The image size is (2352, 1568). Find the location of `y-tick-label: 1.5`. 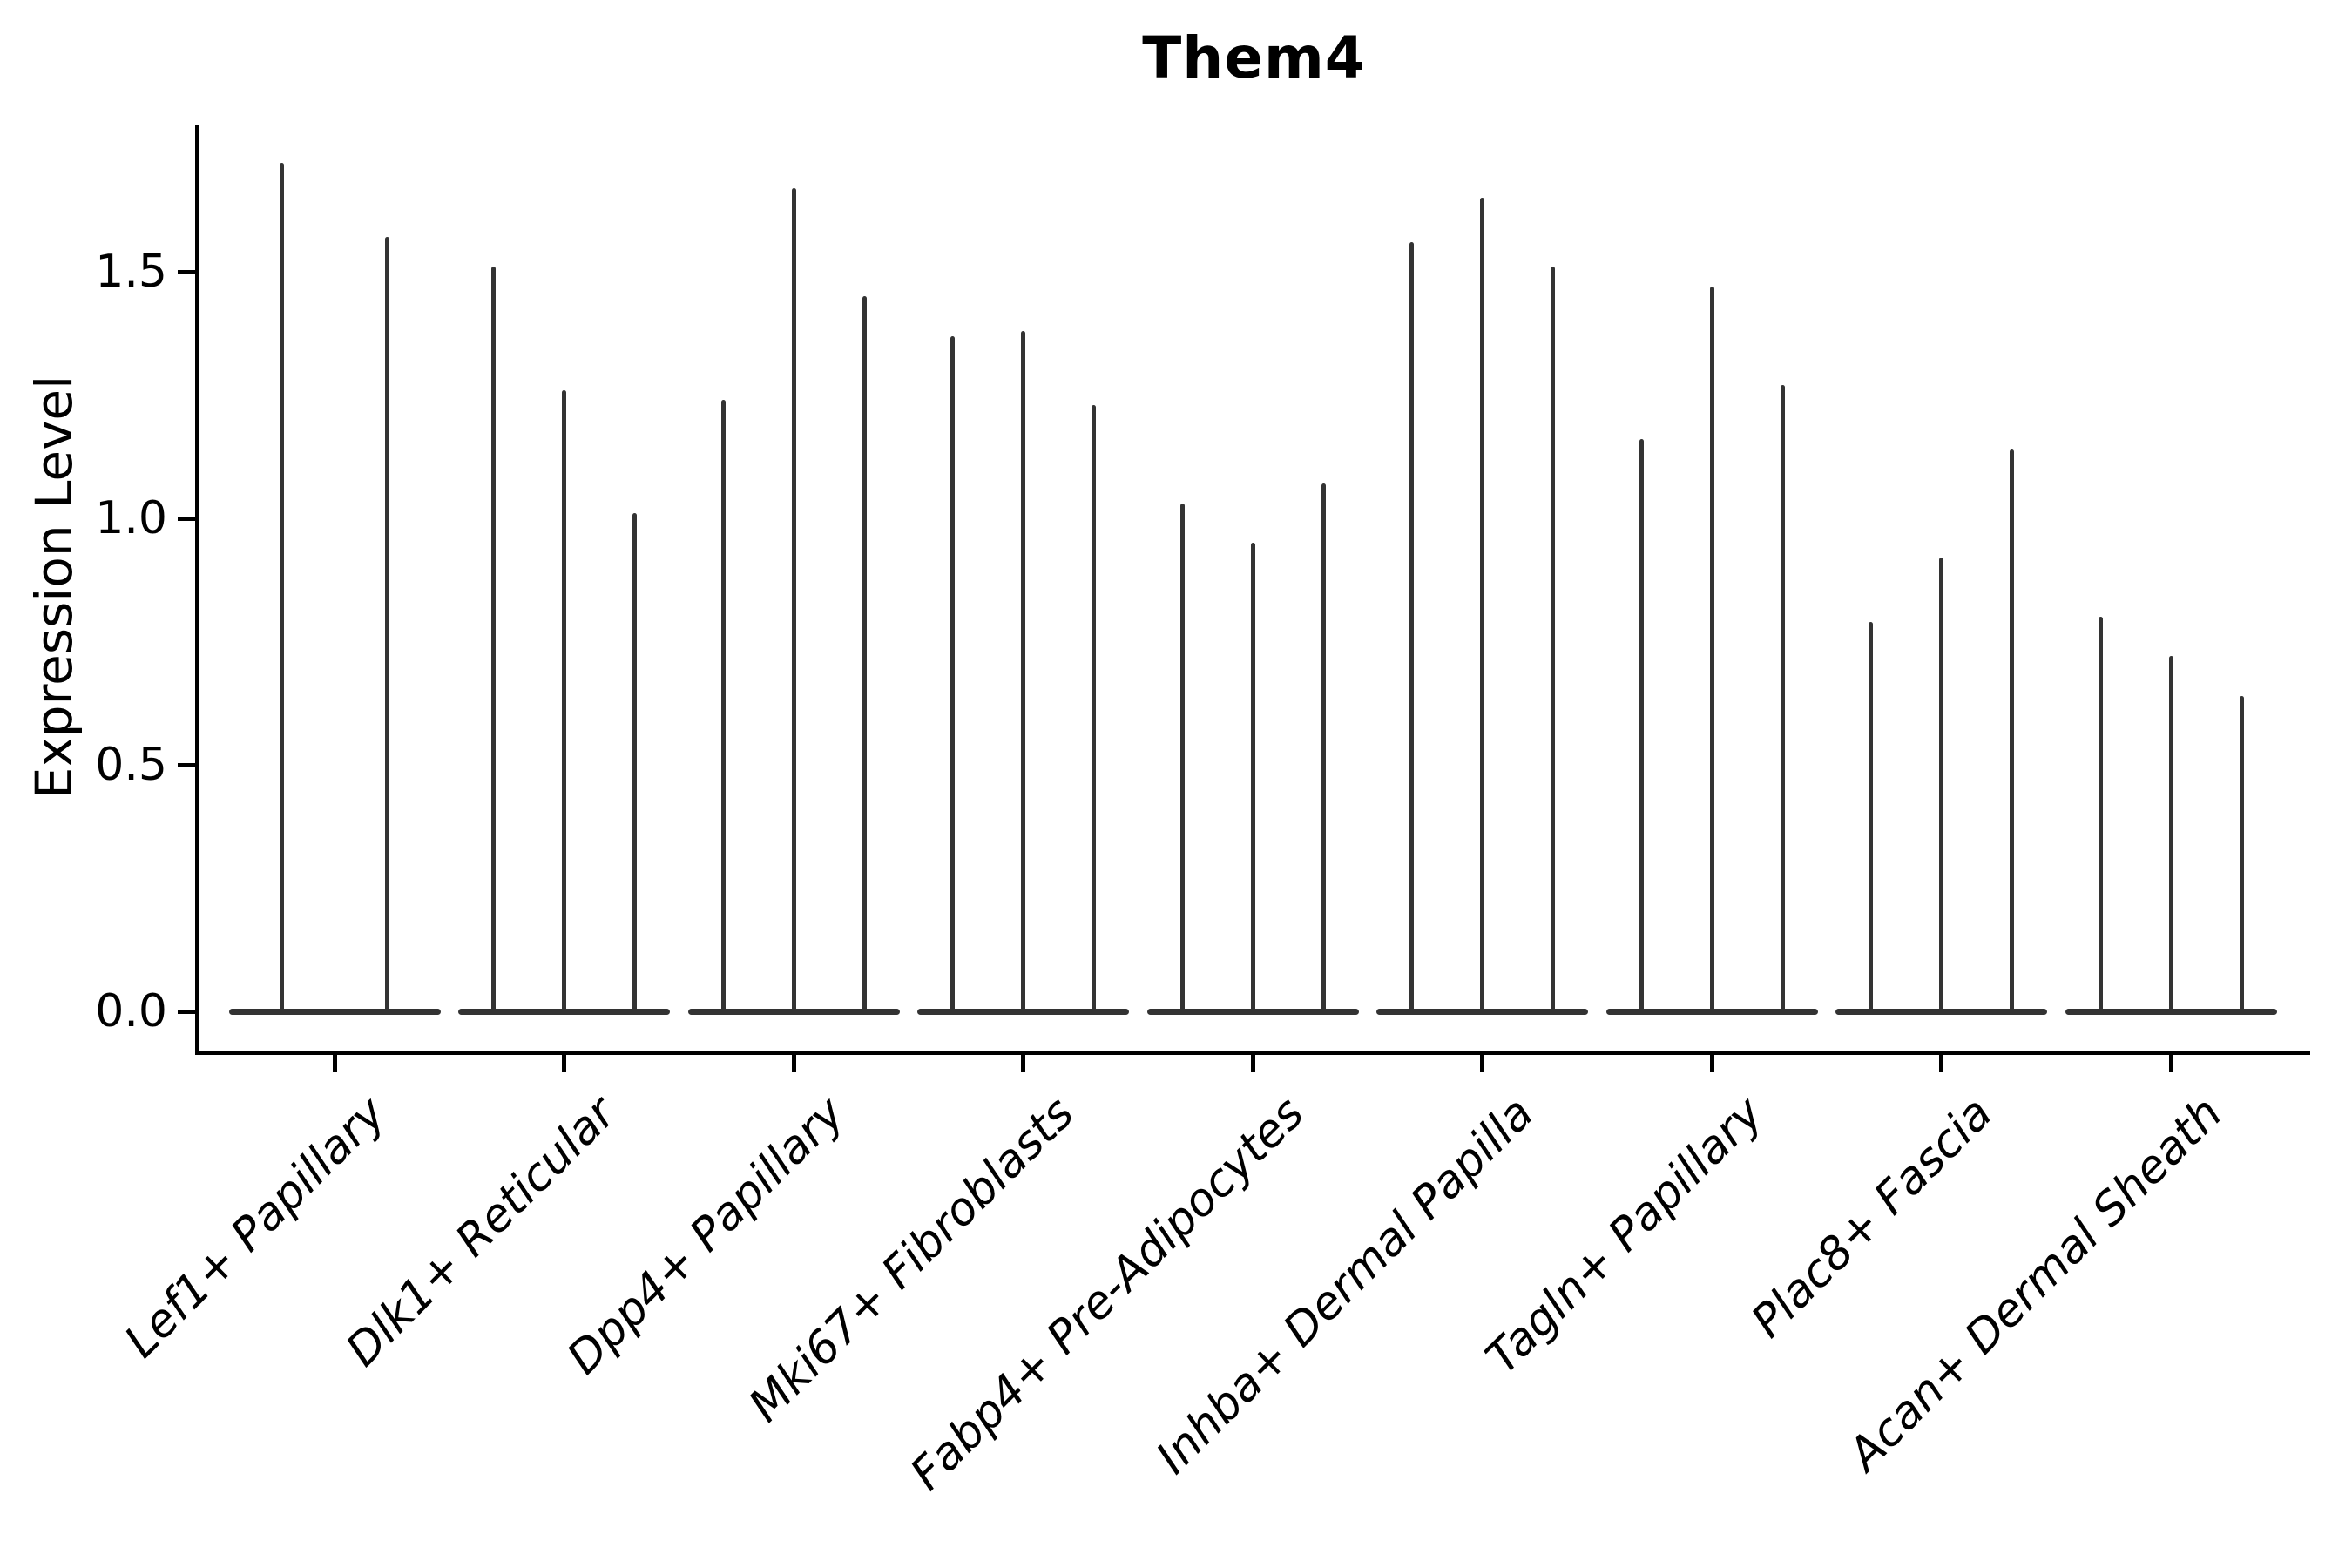

y-tick-label: 1.5 is located at coordinates (131, 272).